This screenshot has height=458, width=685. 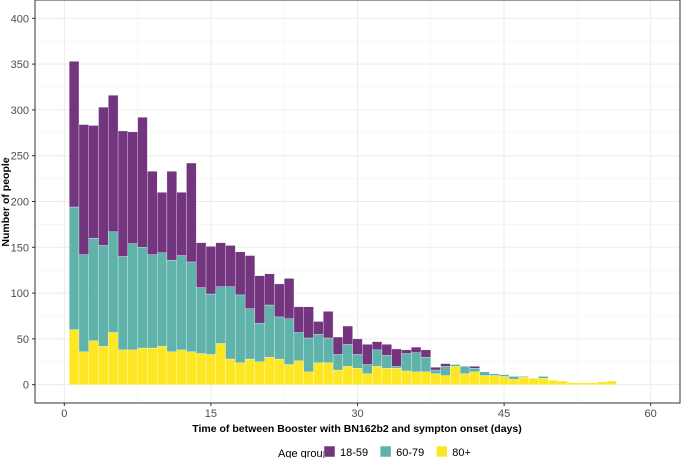 I want to click on x-tick-label: 60, so click(x=651, y=414).